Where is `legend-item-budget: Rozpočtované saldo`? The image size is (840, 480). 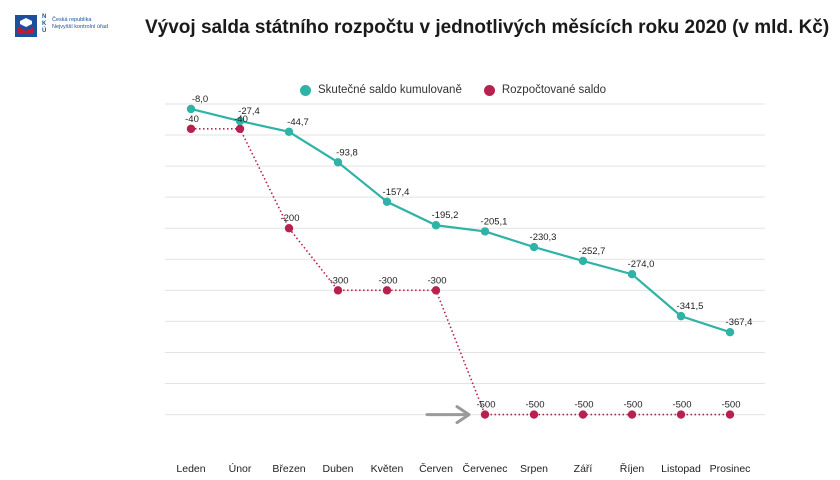
legend-item-budget: Rozpočtované saldo is located at coordinates (545, 90).